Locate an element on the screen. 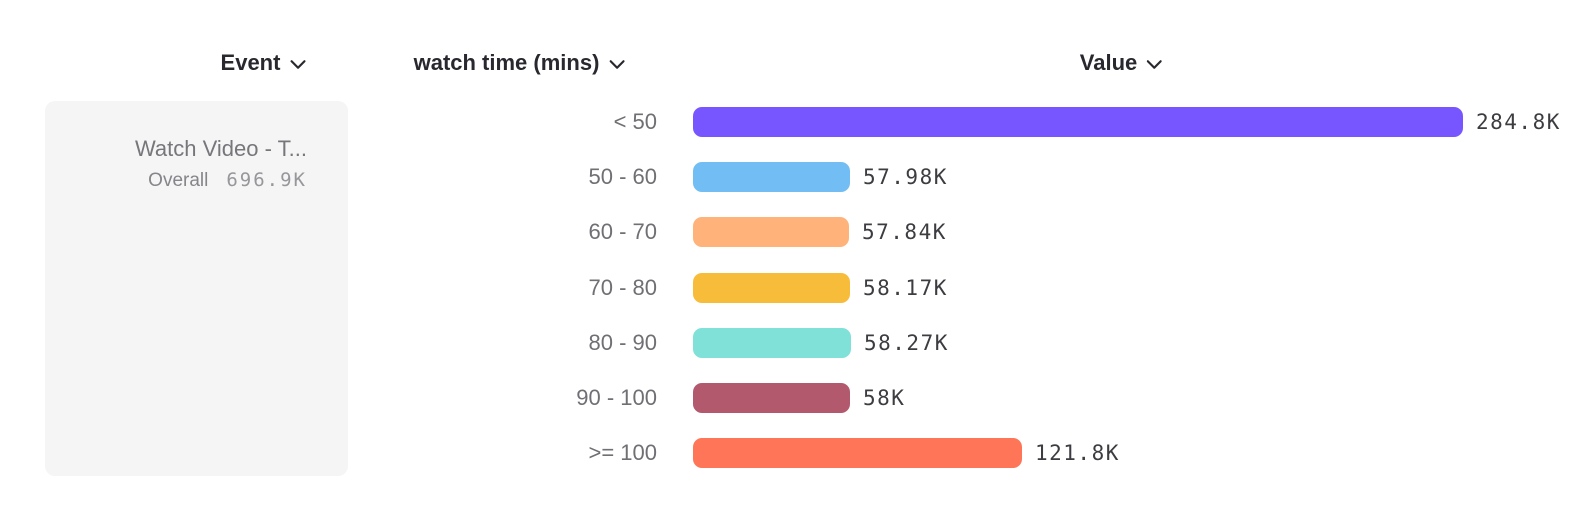  bar-value: 58K is located at coordinates (884, 398).